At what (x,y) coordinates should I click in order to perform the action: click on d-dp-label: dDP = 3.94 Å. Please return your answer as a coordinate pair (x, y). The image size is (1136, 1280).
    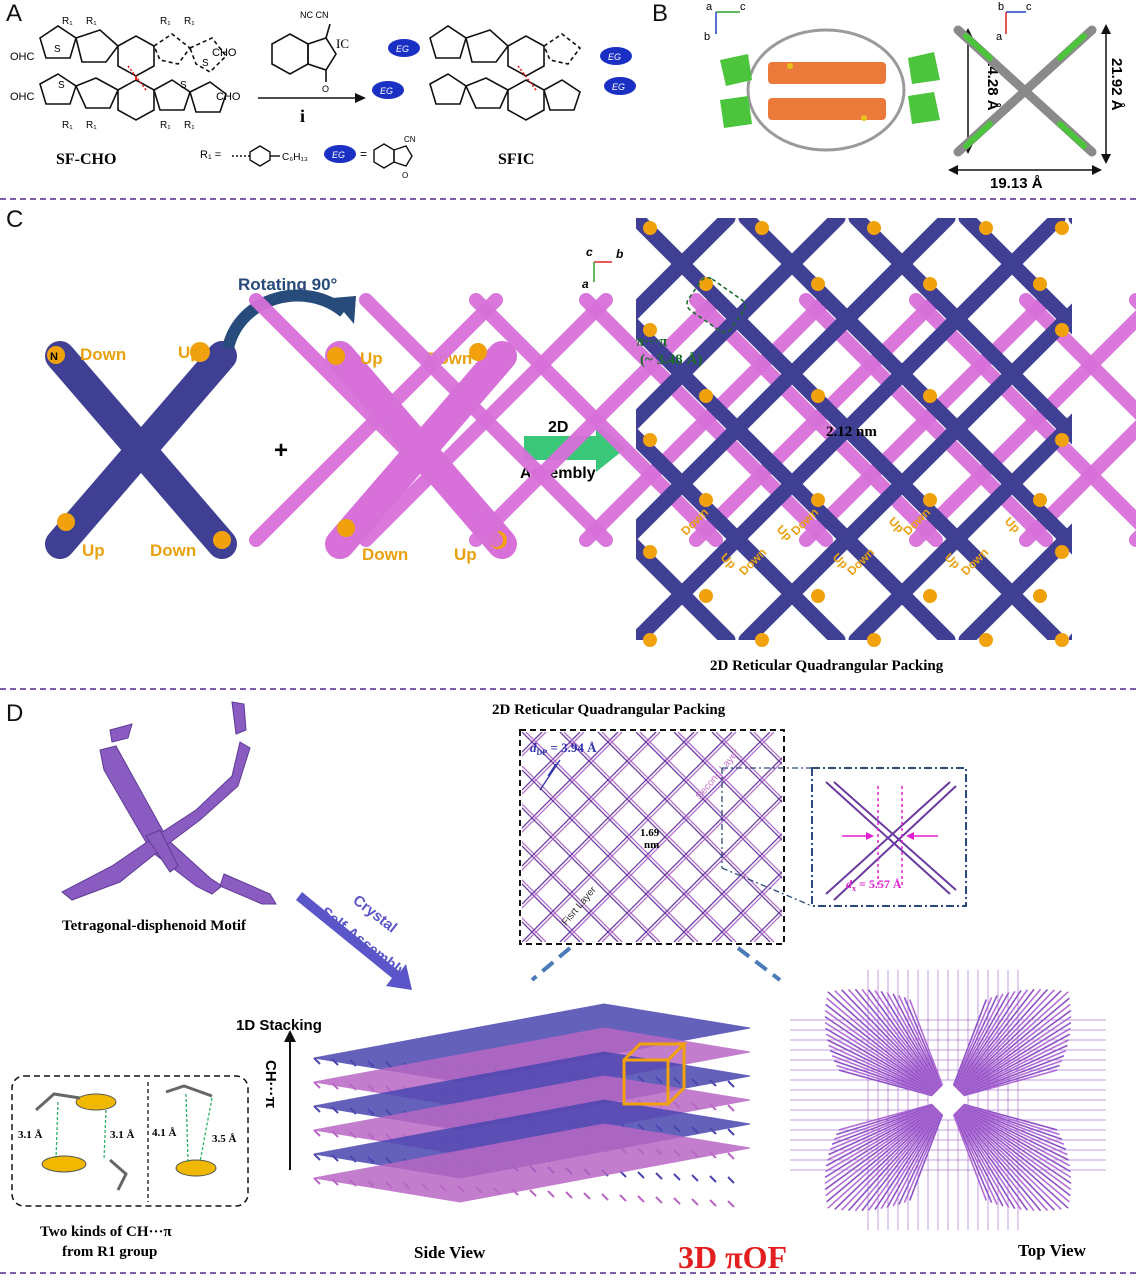
    Looking at the image, I should click on (563, 748).